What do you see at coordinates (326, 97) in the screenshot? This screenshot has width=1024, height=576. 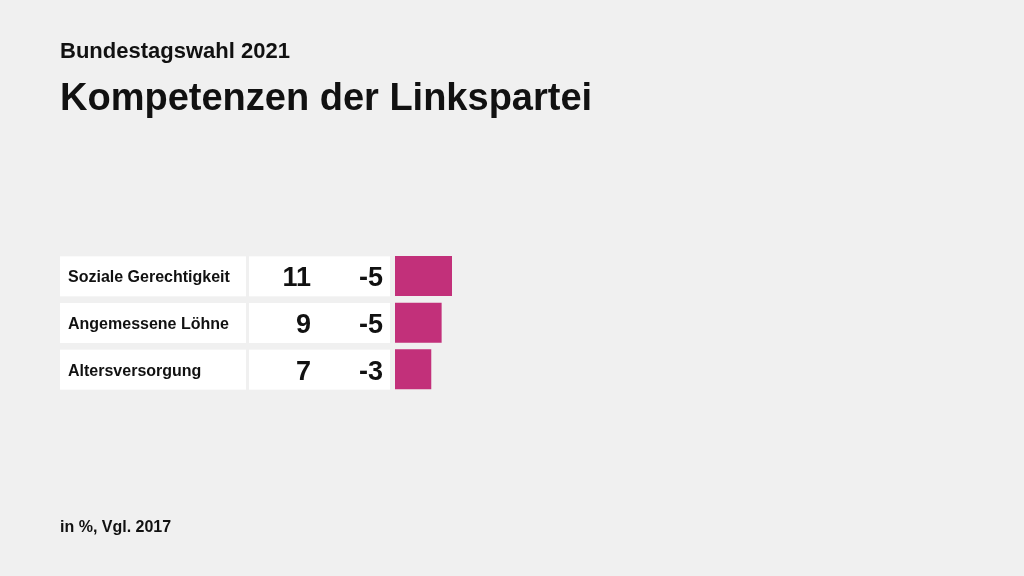 I see `chart-title: Kompetenzen der Linkspartei` at bounding box center [326, 97].